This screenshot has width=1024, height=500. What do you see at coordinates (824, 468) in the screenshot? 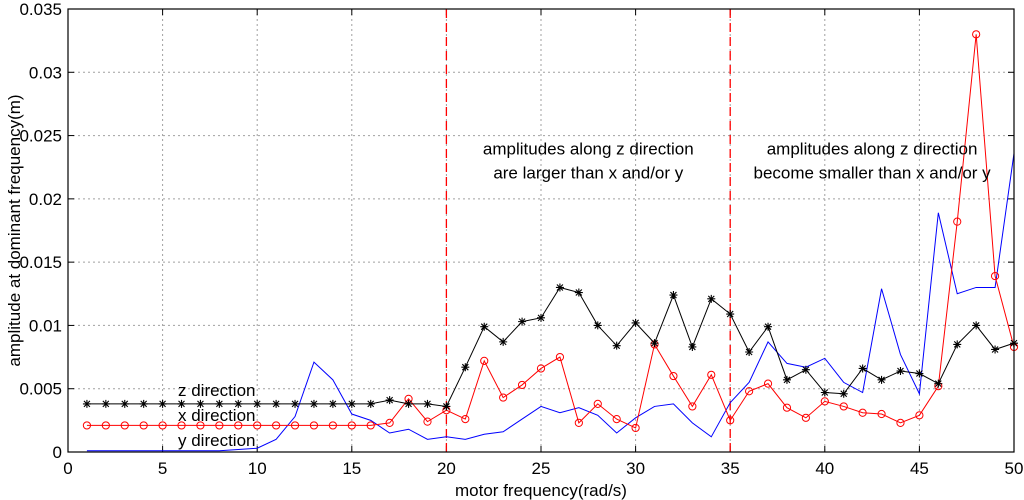
I see `x-tick-label: 40` at bounding box center [824, 468].